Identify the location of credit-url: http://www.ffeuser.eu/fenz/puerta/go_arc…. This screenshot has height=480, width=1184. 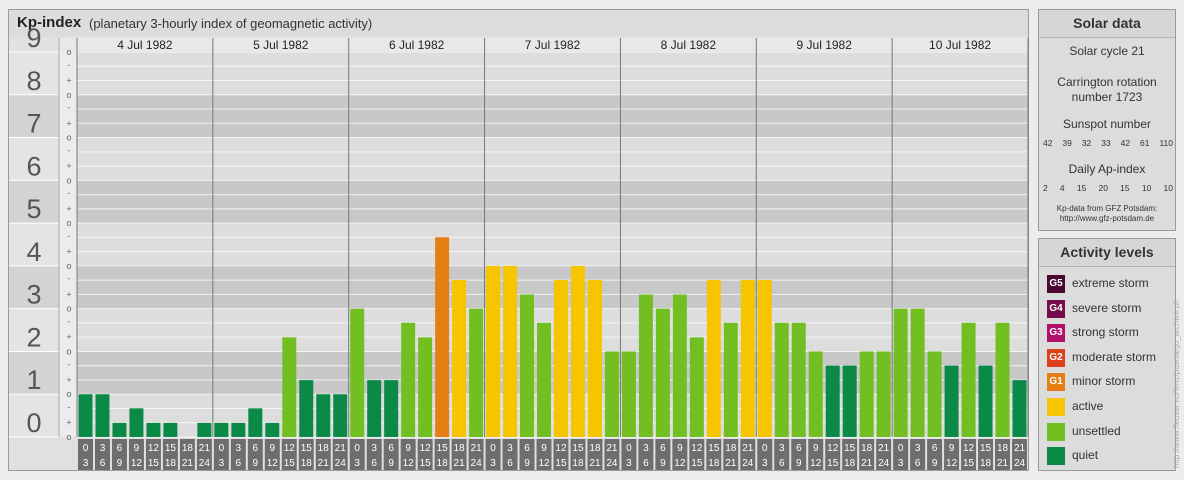
(1176, 384).